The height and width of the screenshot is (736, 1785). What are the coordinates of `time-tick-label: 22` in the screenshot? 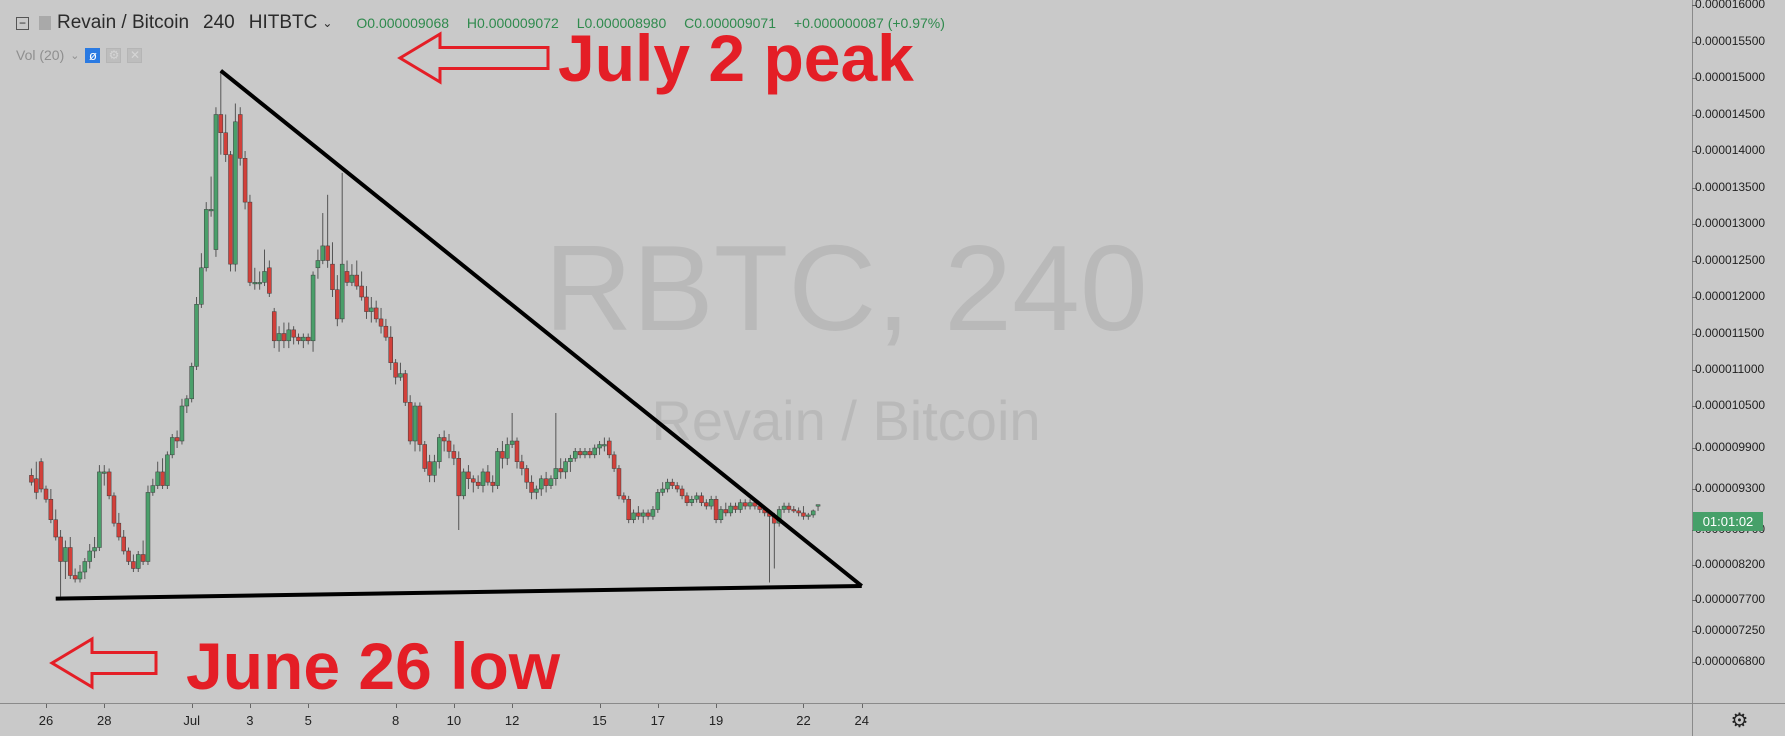 It's located at (803, 720).